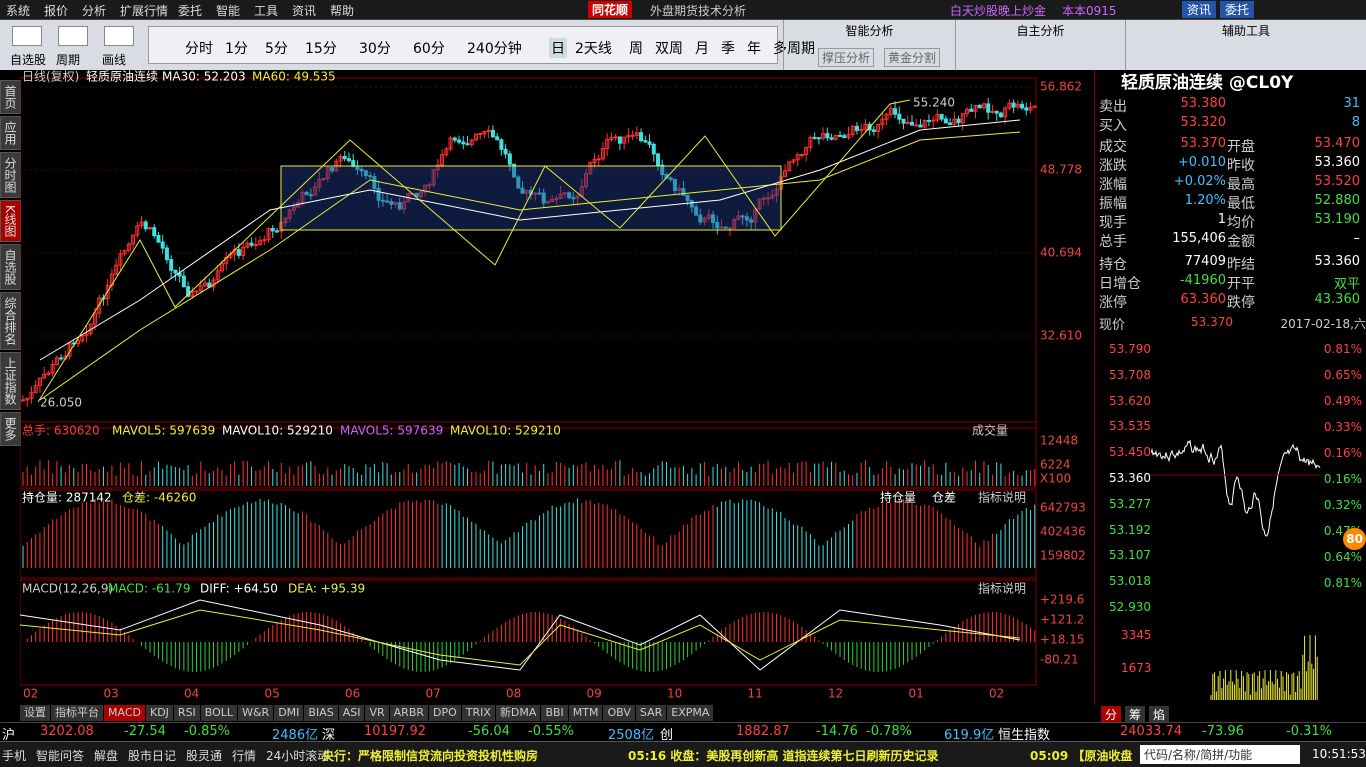 This screenshot has height=767, width=1366. I want to click on indicator-tab: 指标平台, so click(77, 713).